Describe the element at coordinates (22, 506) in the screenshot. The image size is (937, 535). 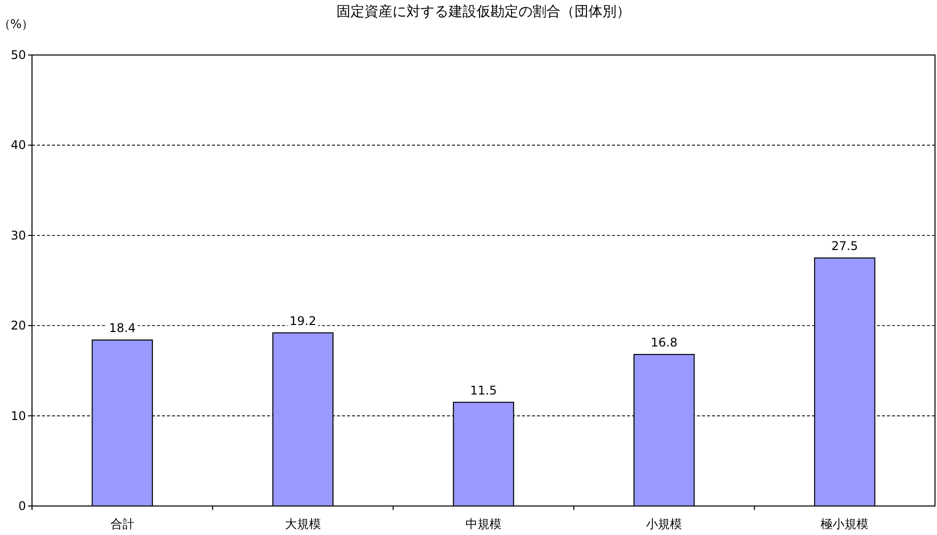
I see `y-tick-label: 0` at that location.